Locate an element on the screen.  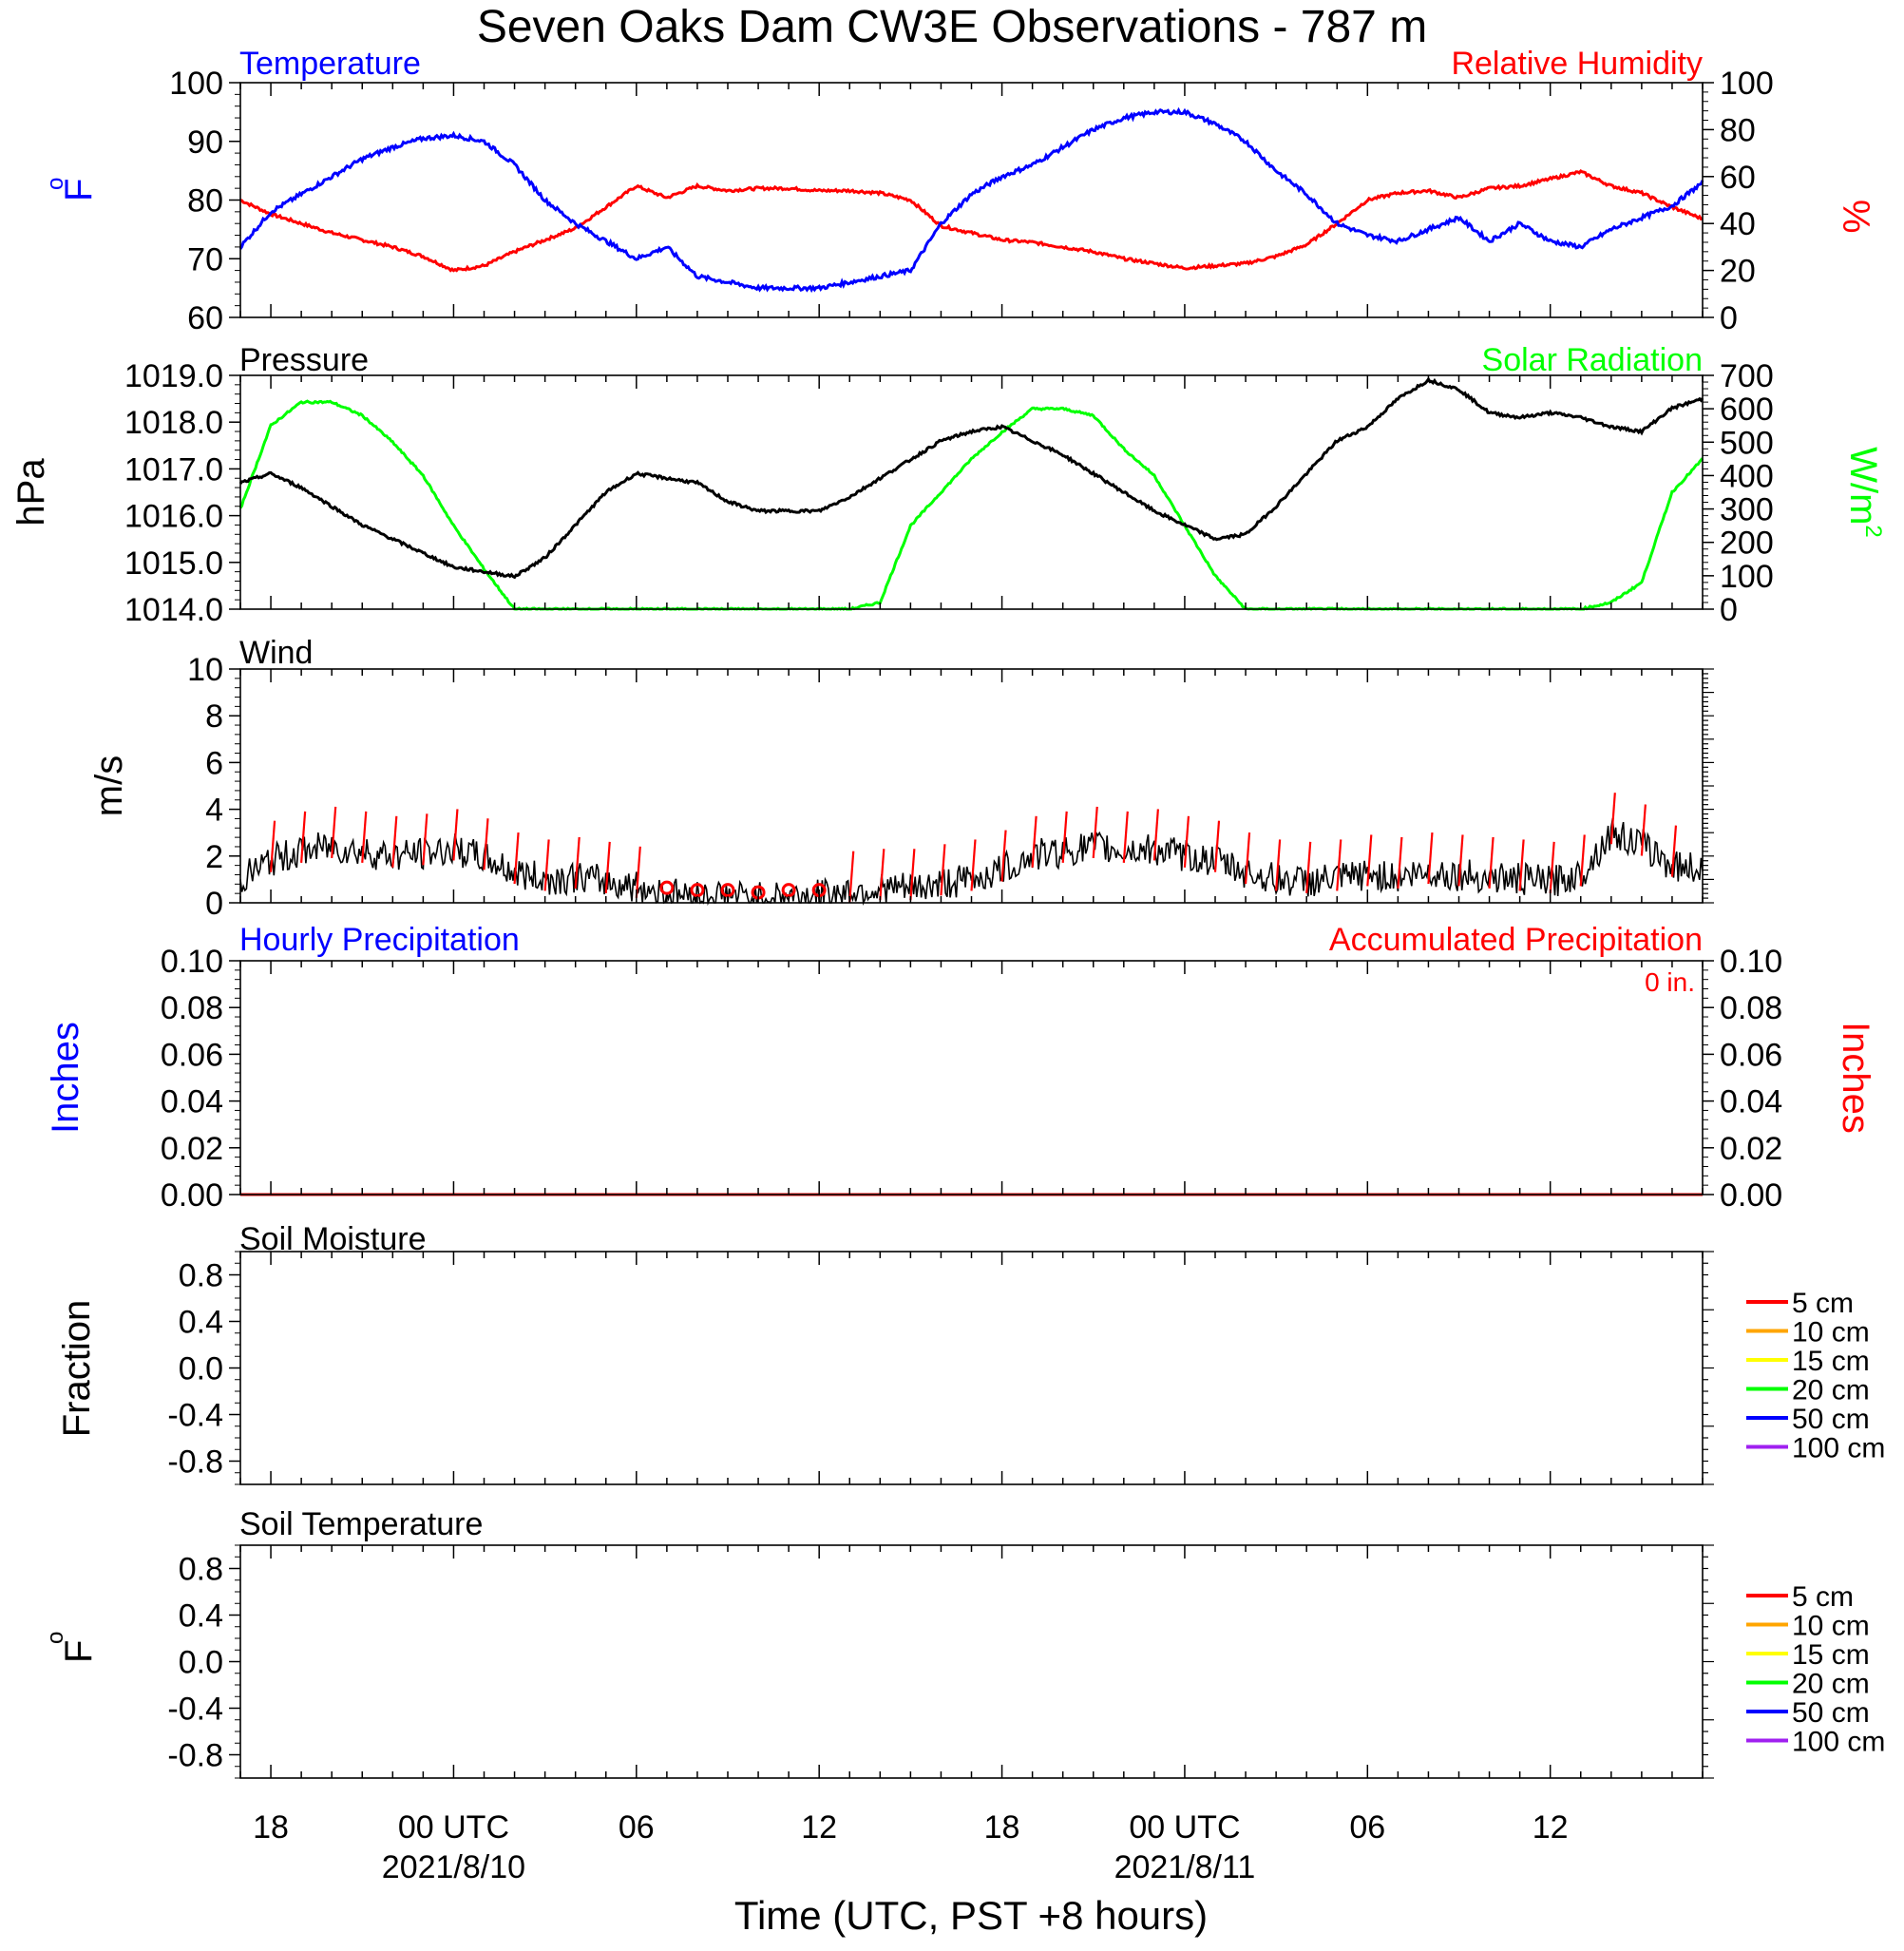
accum-precip-label: Accumulated Precipitation is located at coordinates (1516, 940).